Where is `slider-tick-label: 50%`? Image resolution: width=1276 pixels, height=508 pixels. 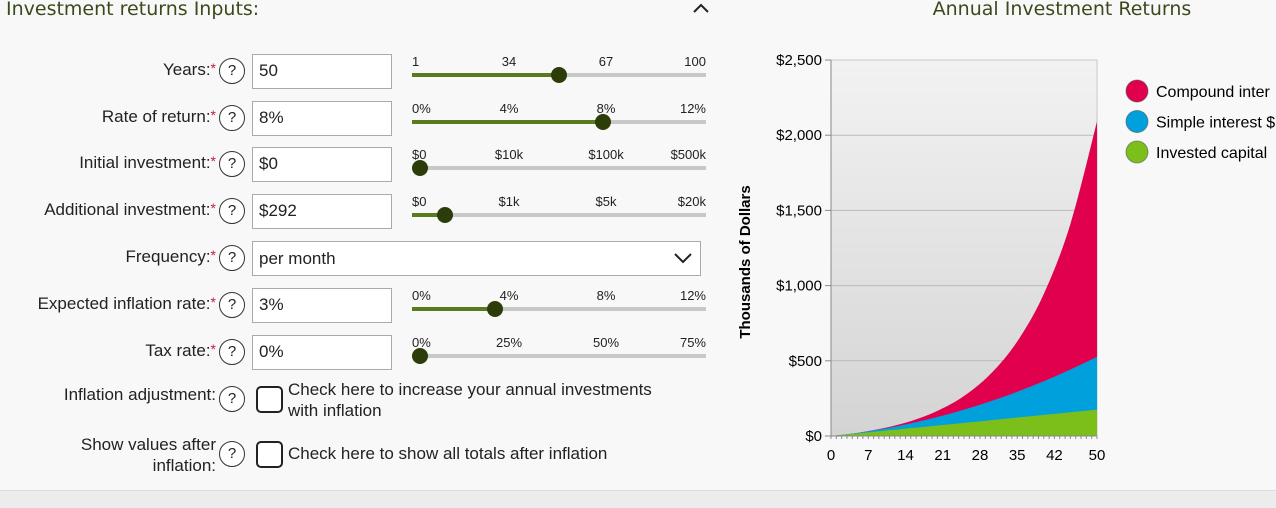 slider-tick-label: 50% is located at coordinates (606, 342).